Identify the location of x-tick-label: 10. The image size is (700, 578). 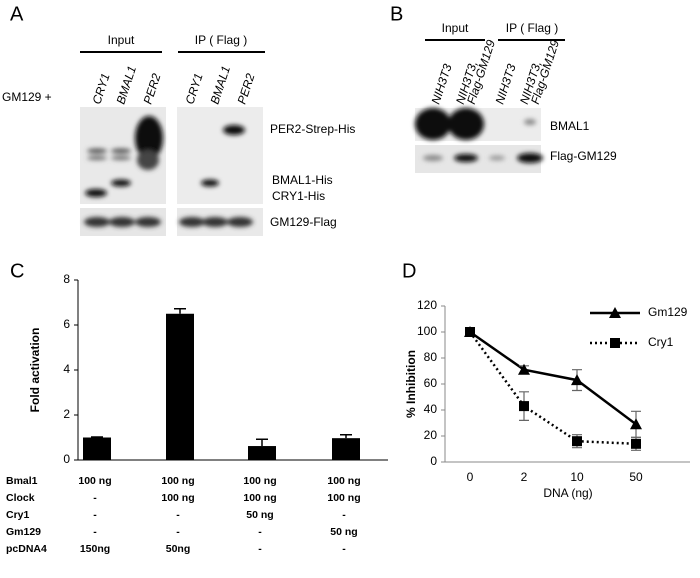
(577, 477).